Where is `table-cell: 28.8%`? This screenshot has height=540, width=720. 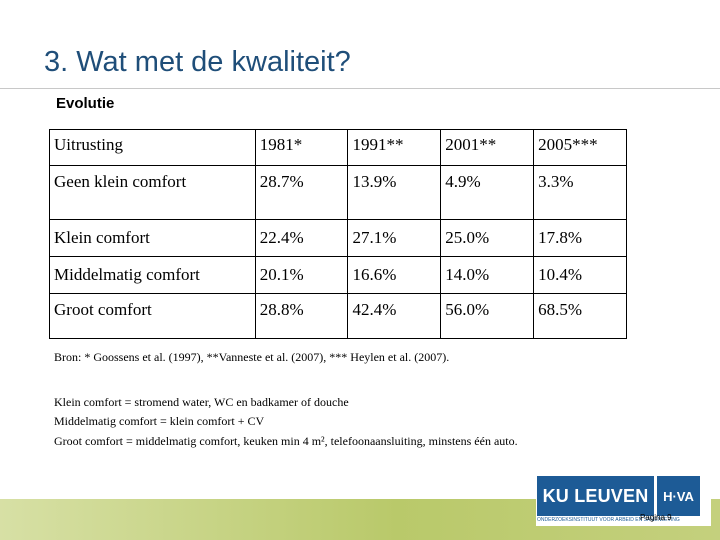
table-cell: 28.8% is located at coordinates (301, 316).